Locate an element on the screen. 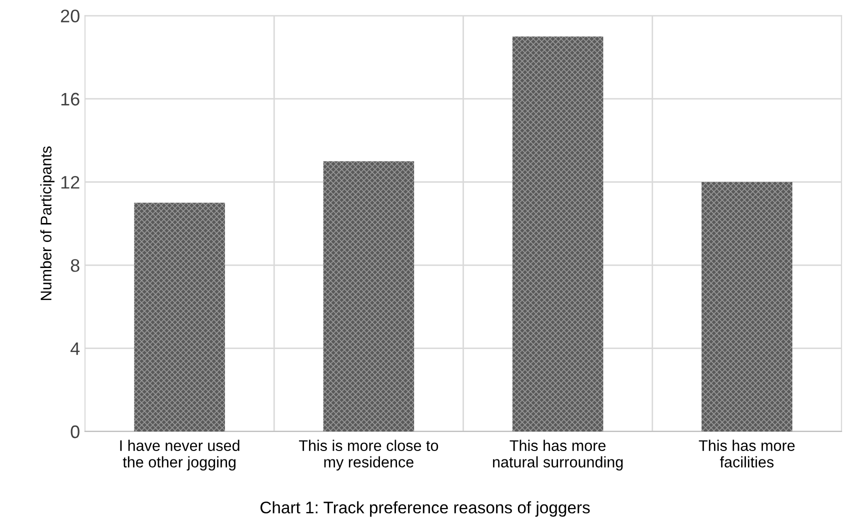  y-tick-label: 20 is located at coordinates (70, 16).